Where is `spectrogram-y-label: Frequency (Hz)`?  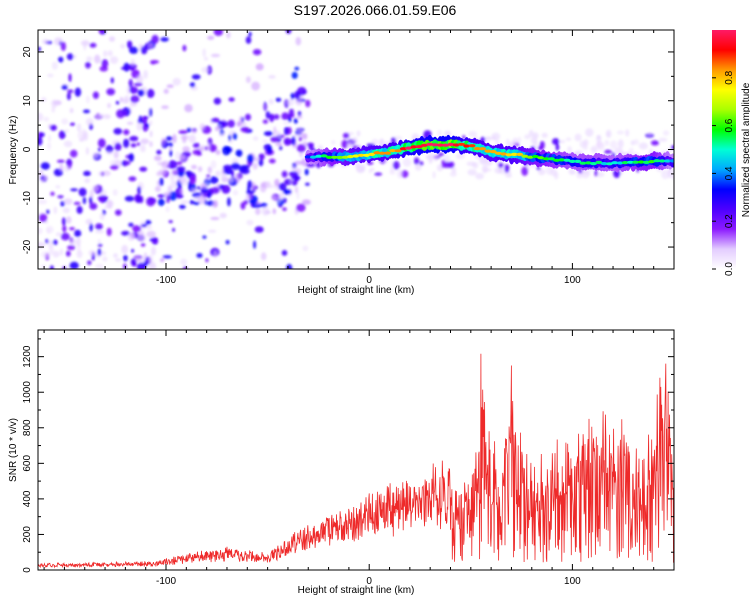 spectrogram-y-label: Frequency (Hz) is located at coordinates (13, 150).